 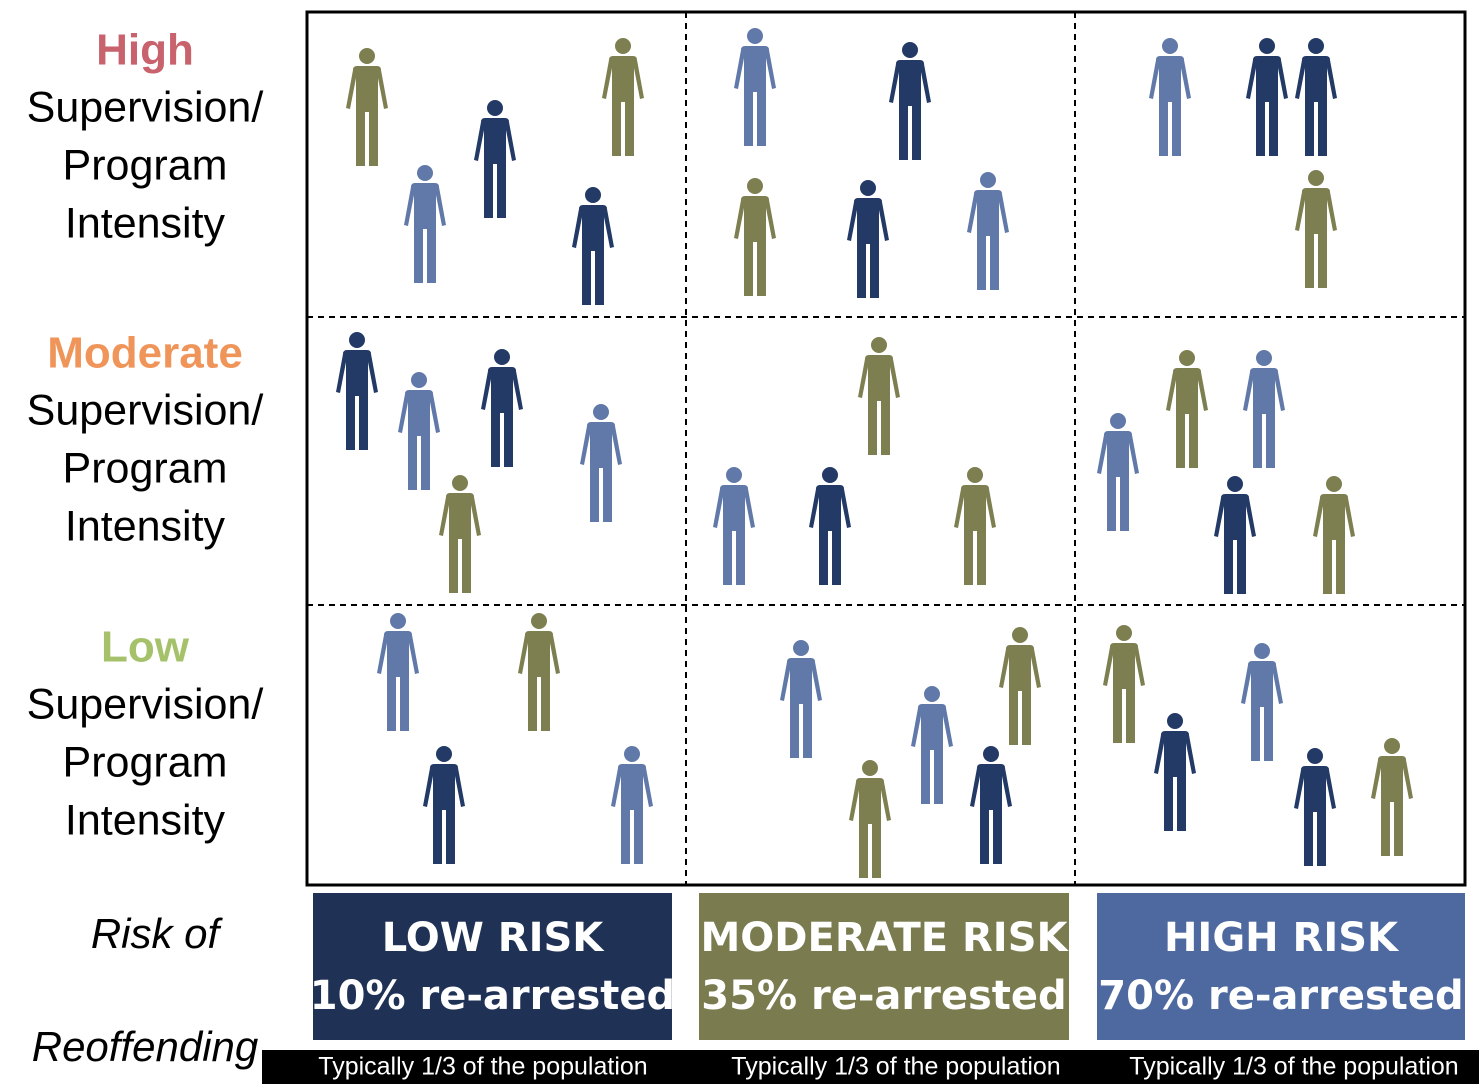 I want to click on row-level: Low, so click(x=145, y=647).